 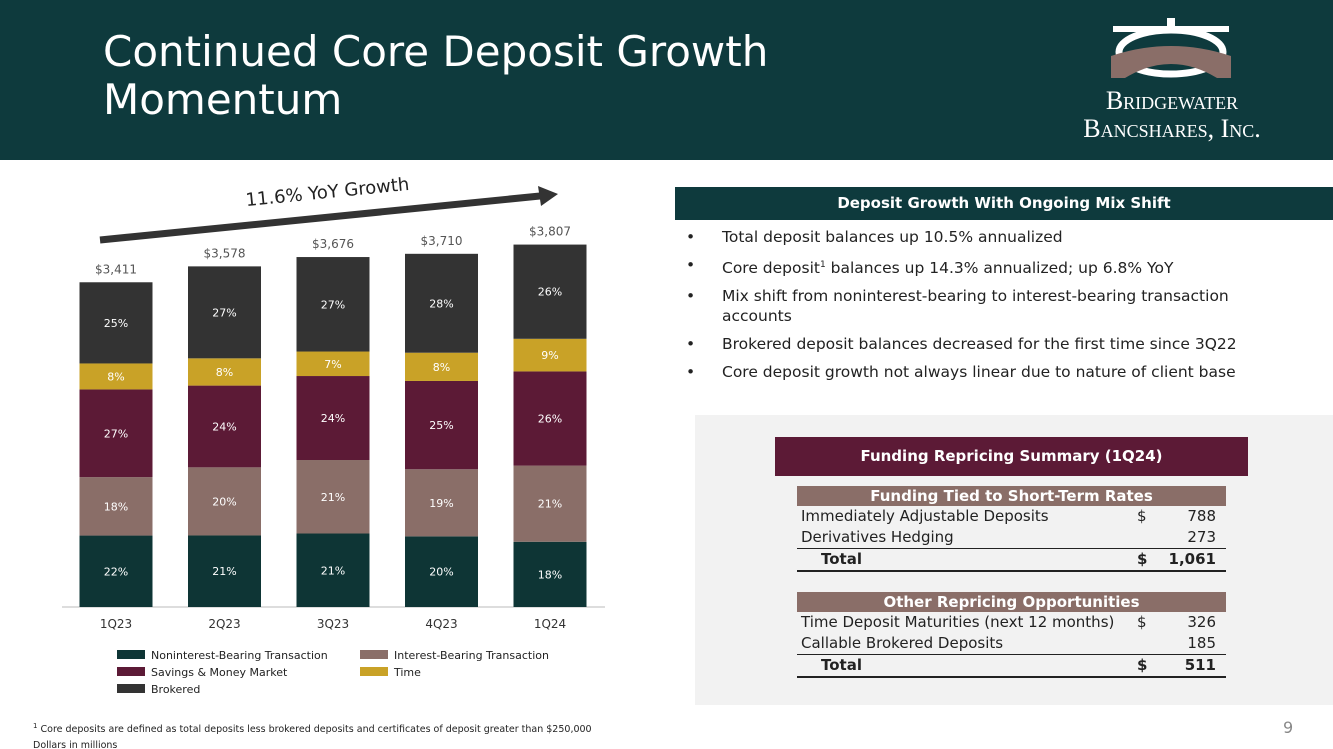 What do you see at coordinates (1011, 456) in the screenshot?
I see `table-title: Funding Repricing Summary (1Q24)` at bounding box center [1011, 456].